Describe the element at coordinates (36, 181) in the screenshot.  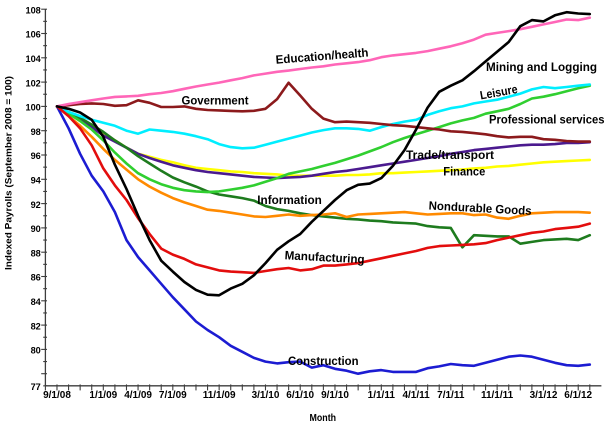
I see `svg-text: 94` at that location.